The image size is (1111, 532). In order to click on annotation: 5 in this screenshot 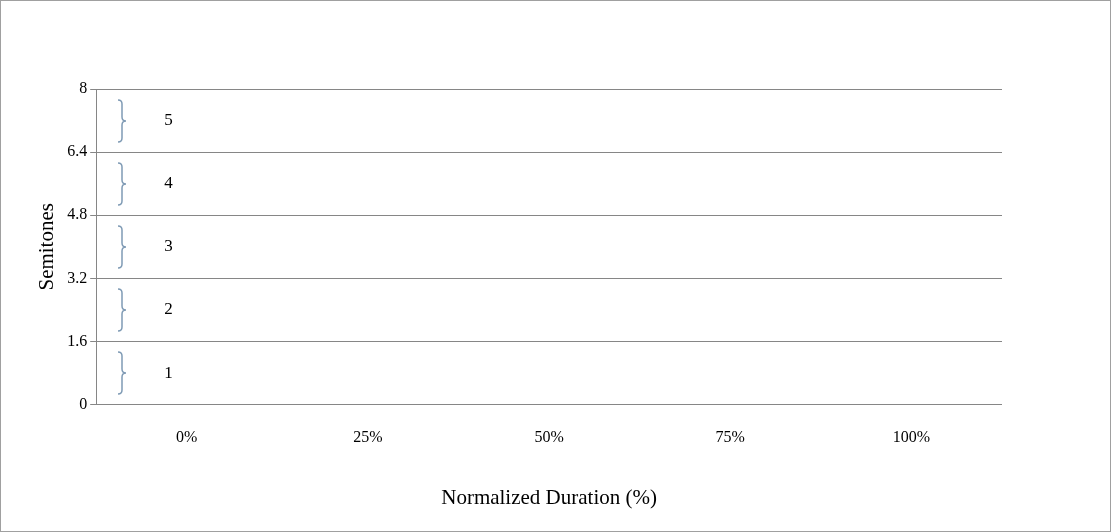, I will do `click(168, 120)`.